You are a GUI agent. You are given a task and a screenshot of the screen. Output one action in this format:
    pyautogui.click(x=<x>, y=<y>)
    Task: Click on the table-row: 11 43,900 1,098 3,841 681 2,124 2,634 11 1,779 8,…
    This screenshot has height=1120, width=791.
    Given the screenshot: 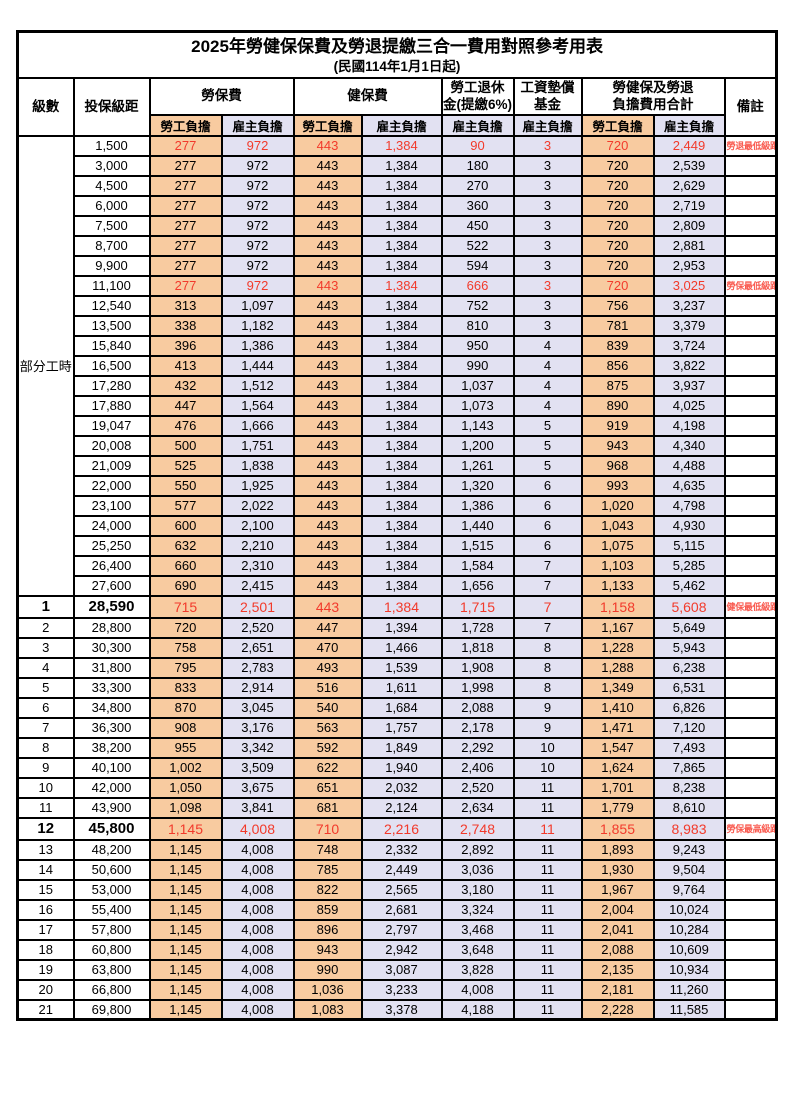 What is the action you would take?
    pyautogui.click(x=397, y=807)
    